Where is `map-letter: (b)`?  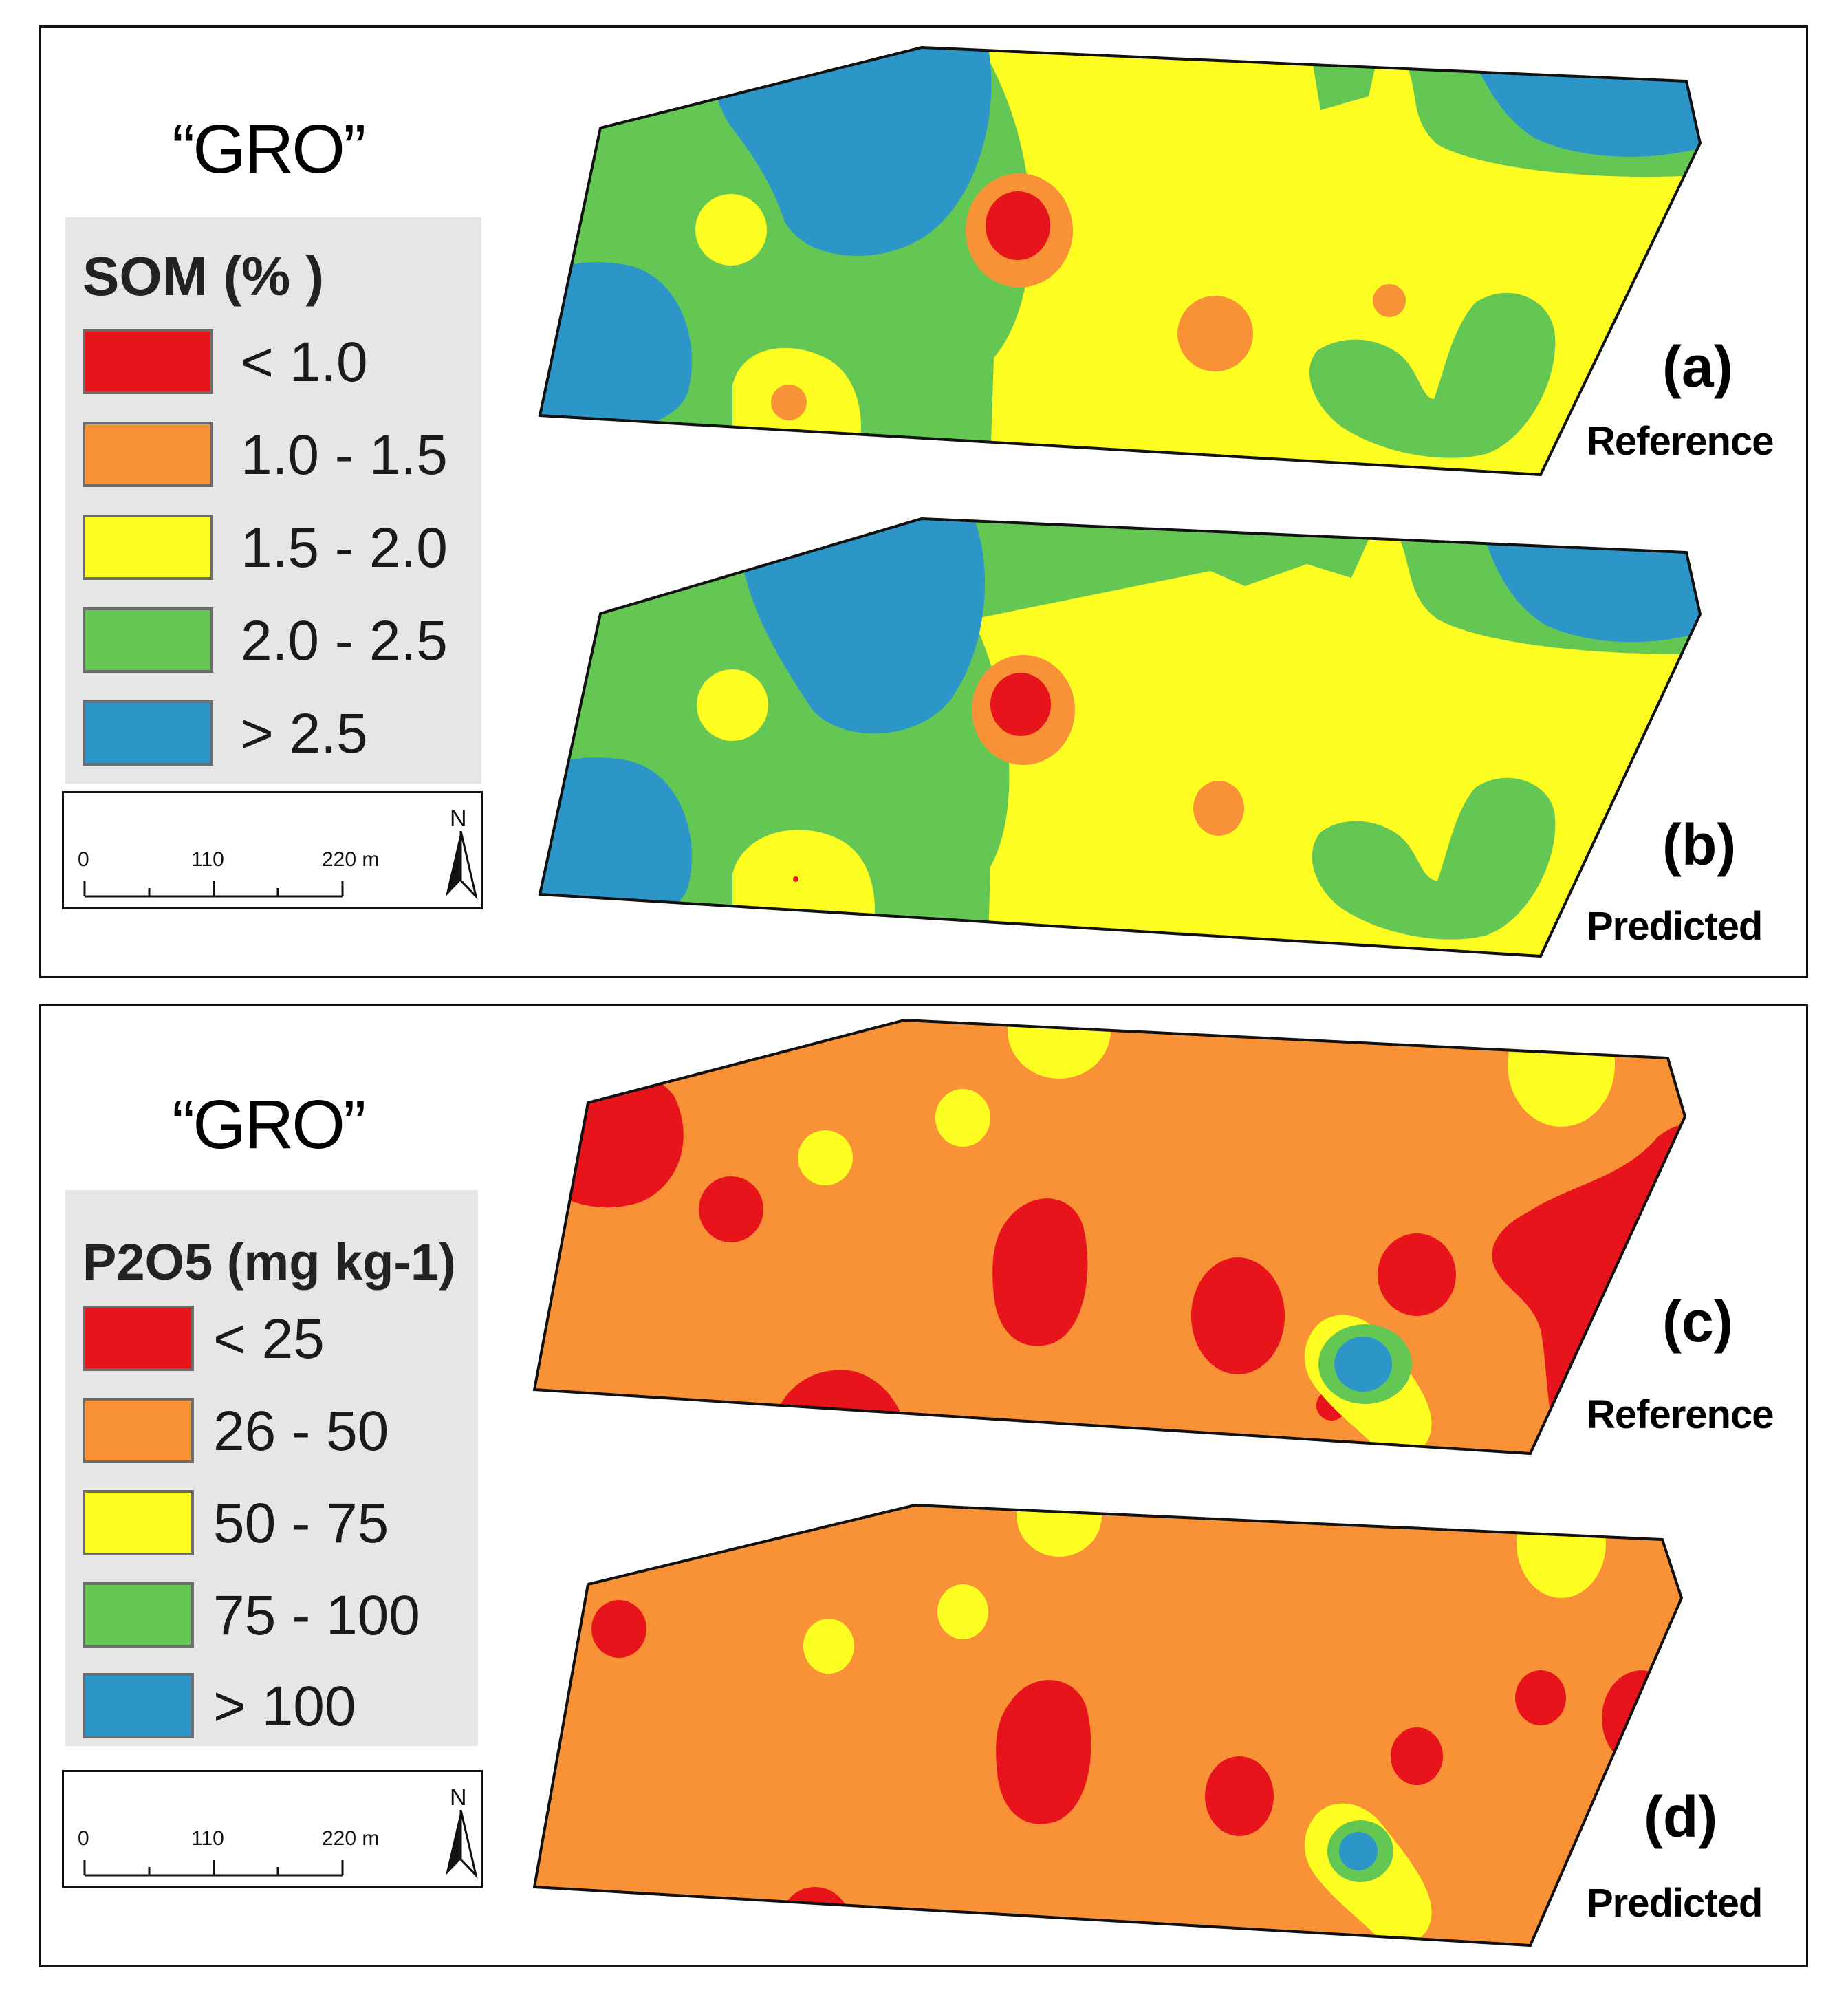 map-letter: (b) is located at coordinates (1699, 844).